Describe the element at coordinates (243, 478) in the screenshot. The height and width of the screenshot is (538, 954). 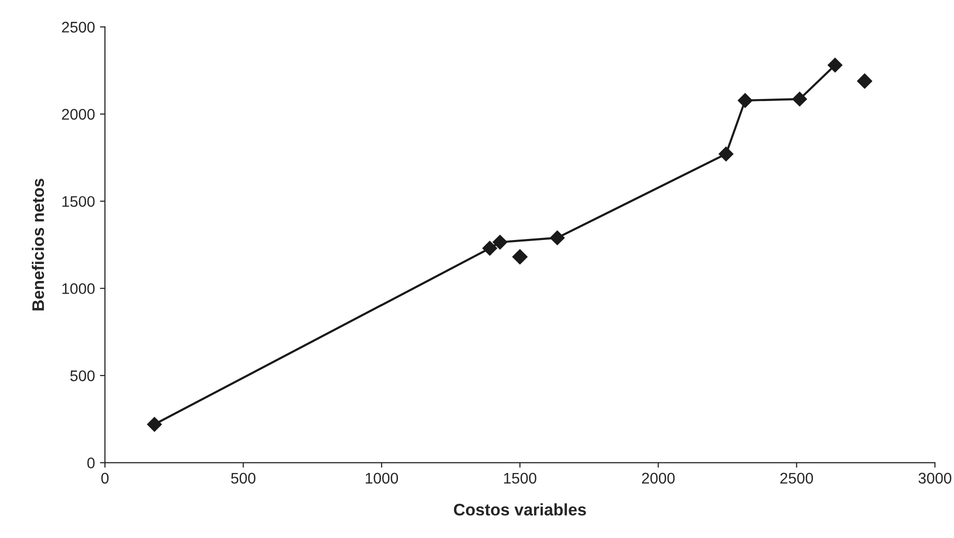
I see `x-tick-label: 500` at that location.